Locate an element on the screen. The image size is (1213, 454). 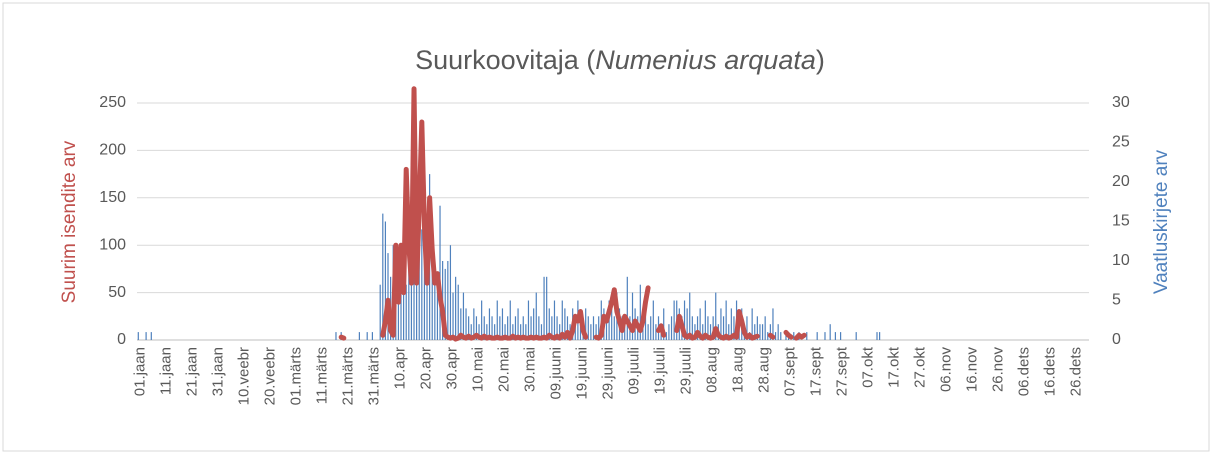
x-tick-label: 17.okt is located at coordinates (894, 367).